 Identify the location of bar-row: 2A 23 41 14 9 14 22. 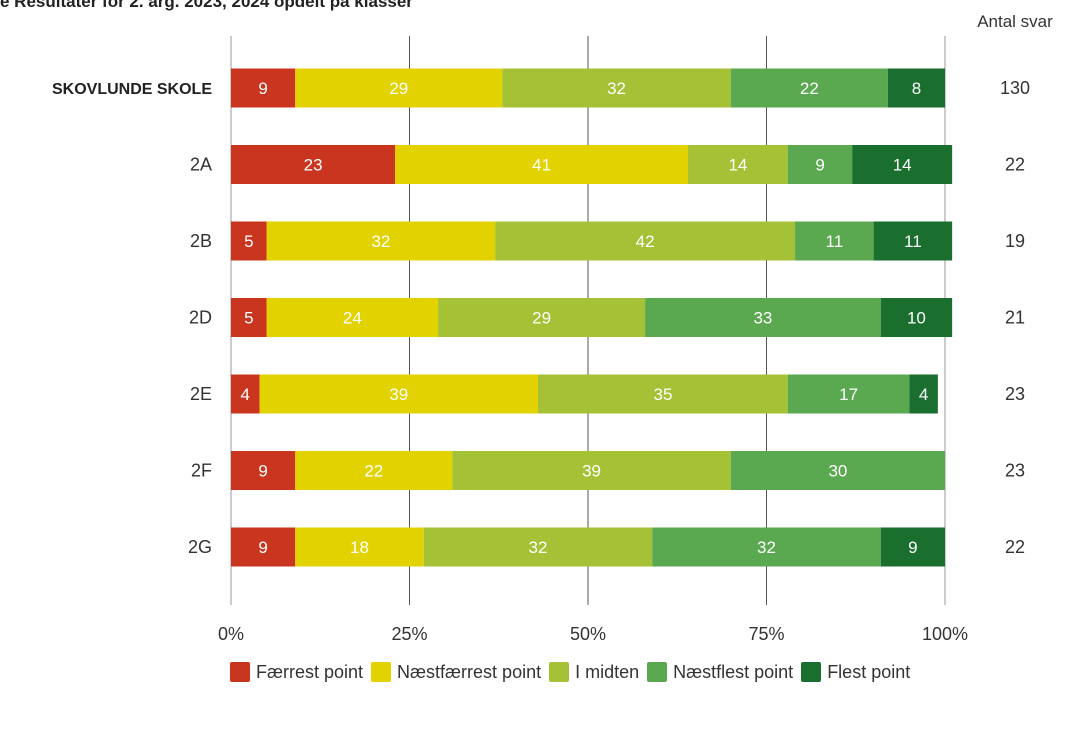
(607, 164).